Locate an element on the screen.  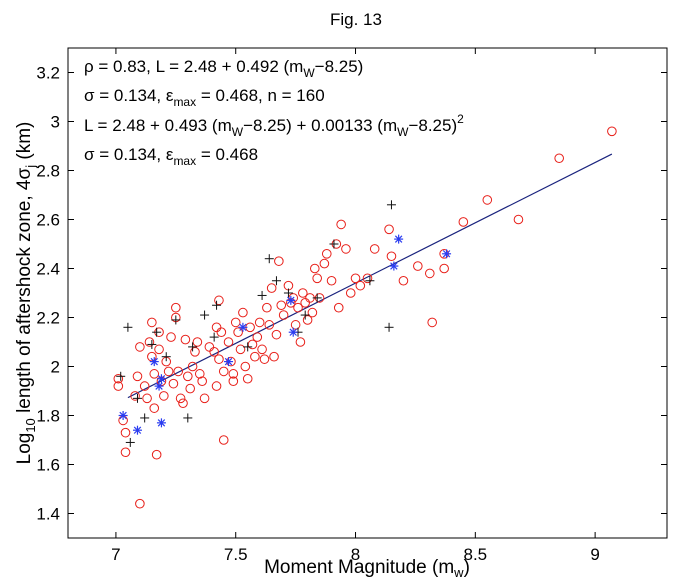
annotation-segment: = 0.468, n = 160 is located at coordinates (260, 95).